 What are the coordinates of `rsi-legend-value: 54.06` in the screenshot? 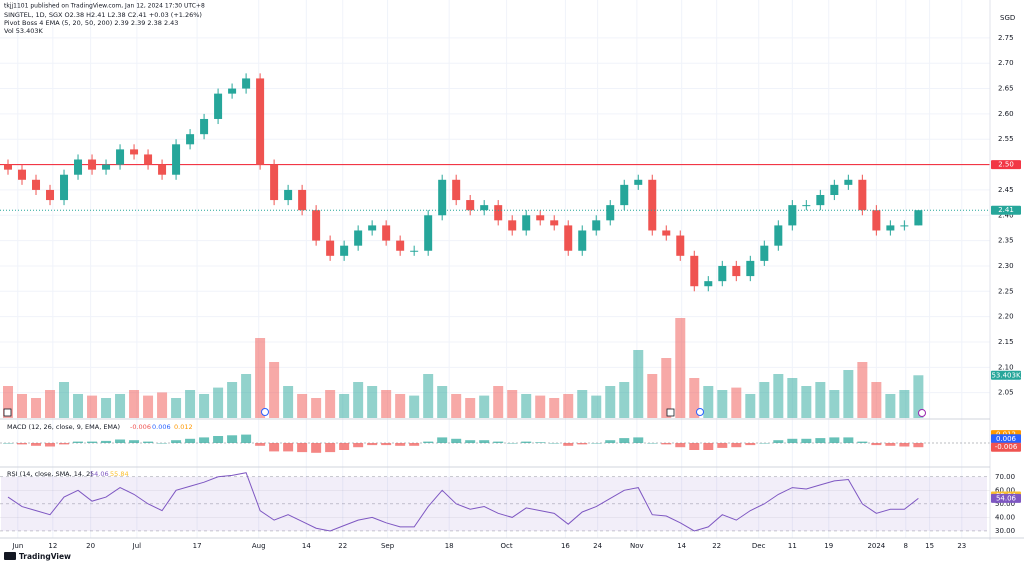 It's located at (99, 474).